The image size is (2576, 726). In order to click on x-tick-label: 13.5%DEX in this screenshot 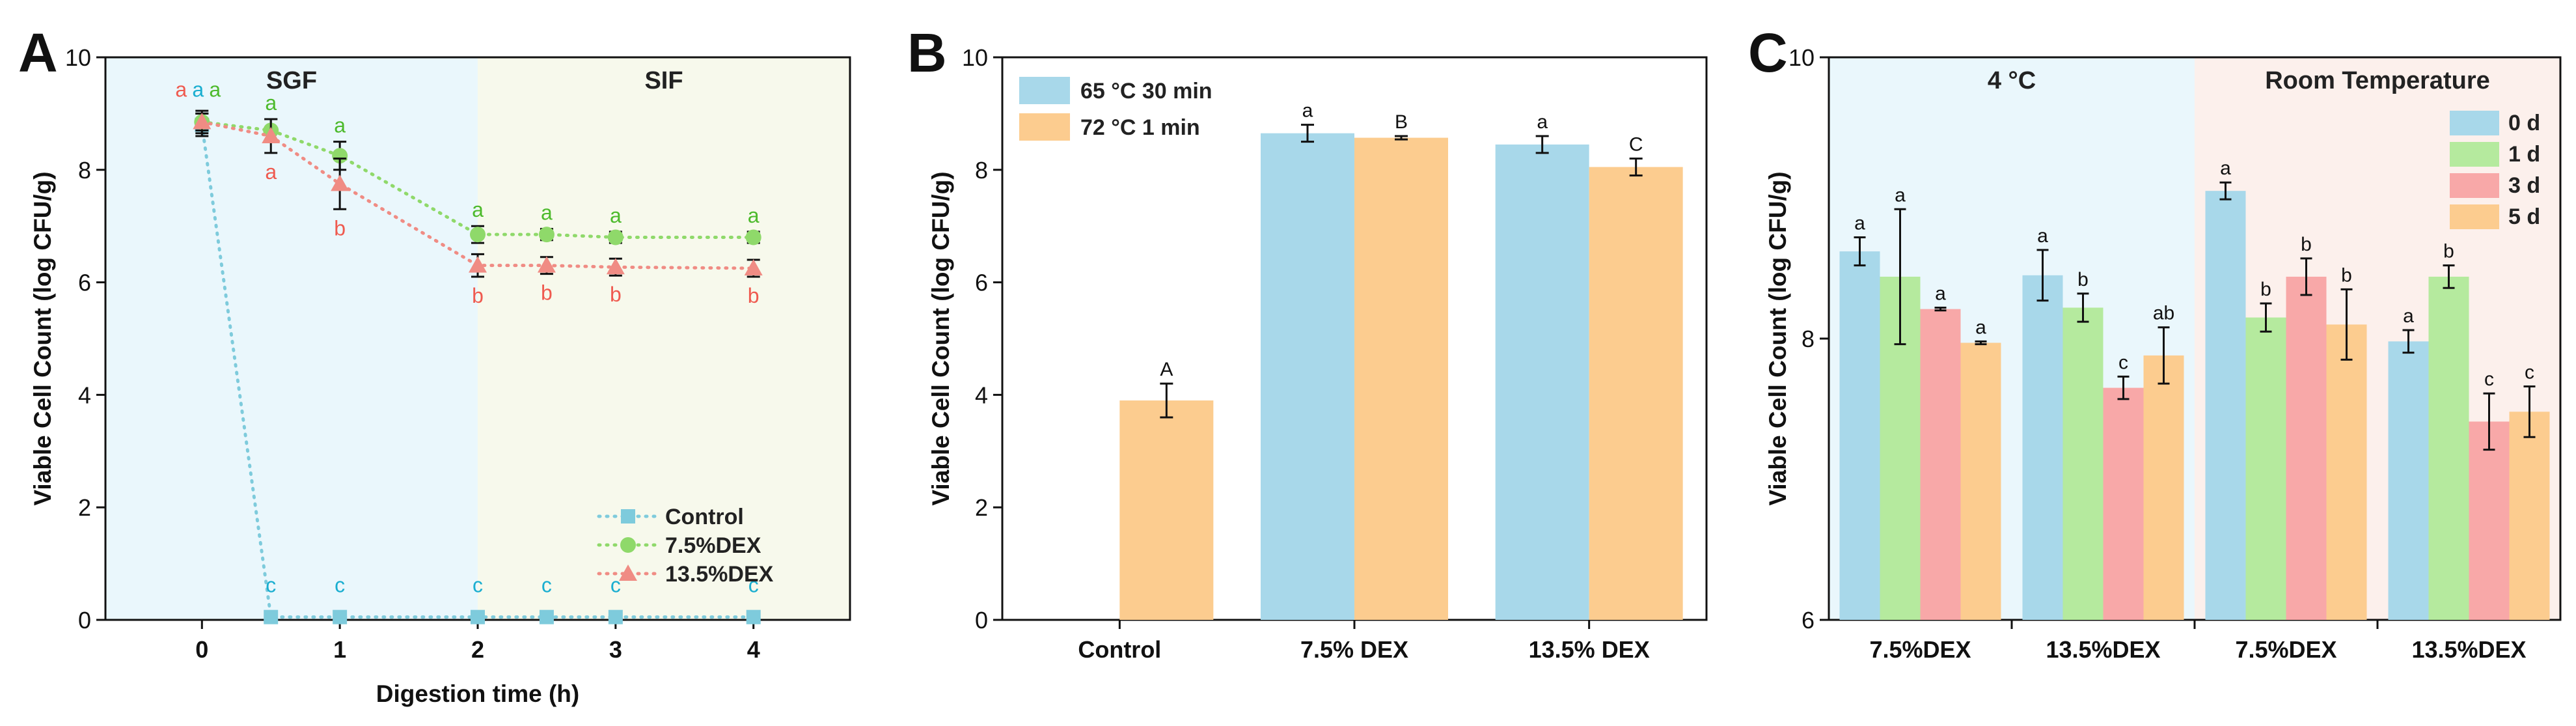, I will do `click(2103, 649)`.